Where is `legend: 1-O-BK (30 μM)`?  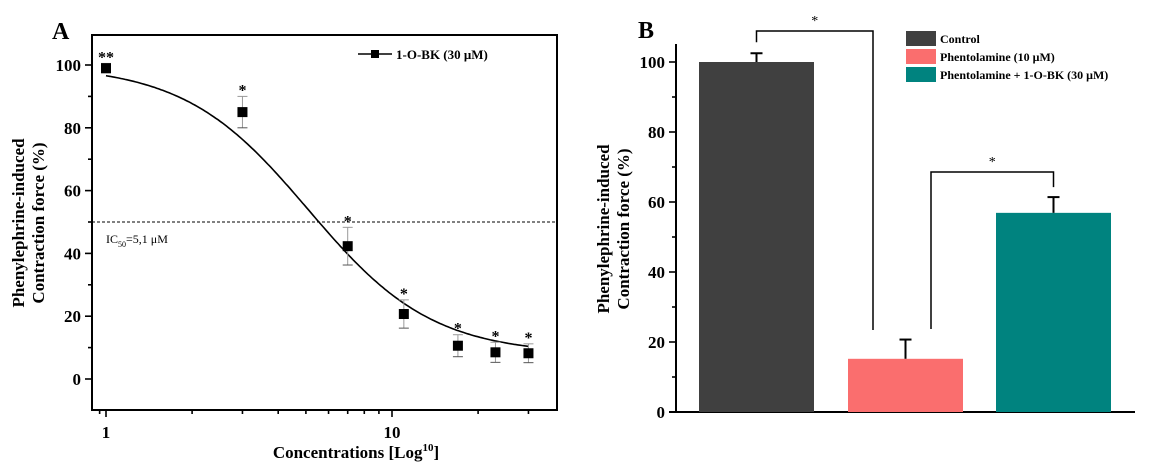 legend: 1-O-BK (30 μM) is located at coordinates (423, 54).